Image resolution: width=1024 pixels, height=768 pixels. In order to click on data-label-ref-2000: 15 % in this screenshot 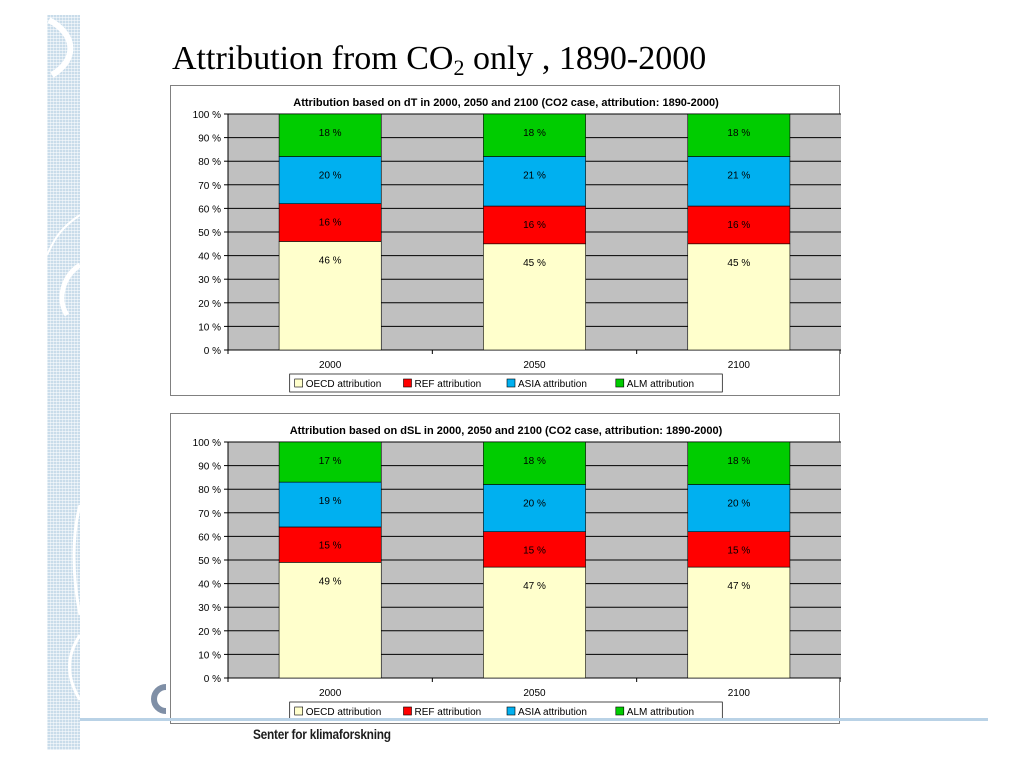, I will do `click(330, 546)`.